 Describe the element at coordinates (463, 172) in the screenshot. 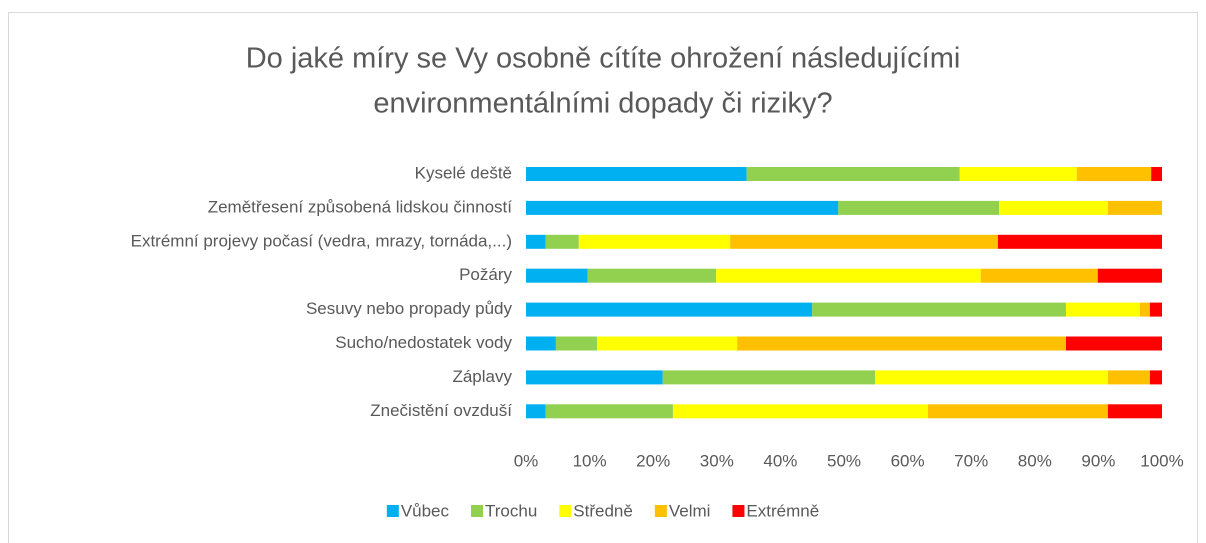

I see `category-label: Kyselé deště` at that location.